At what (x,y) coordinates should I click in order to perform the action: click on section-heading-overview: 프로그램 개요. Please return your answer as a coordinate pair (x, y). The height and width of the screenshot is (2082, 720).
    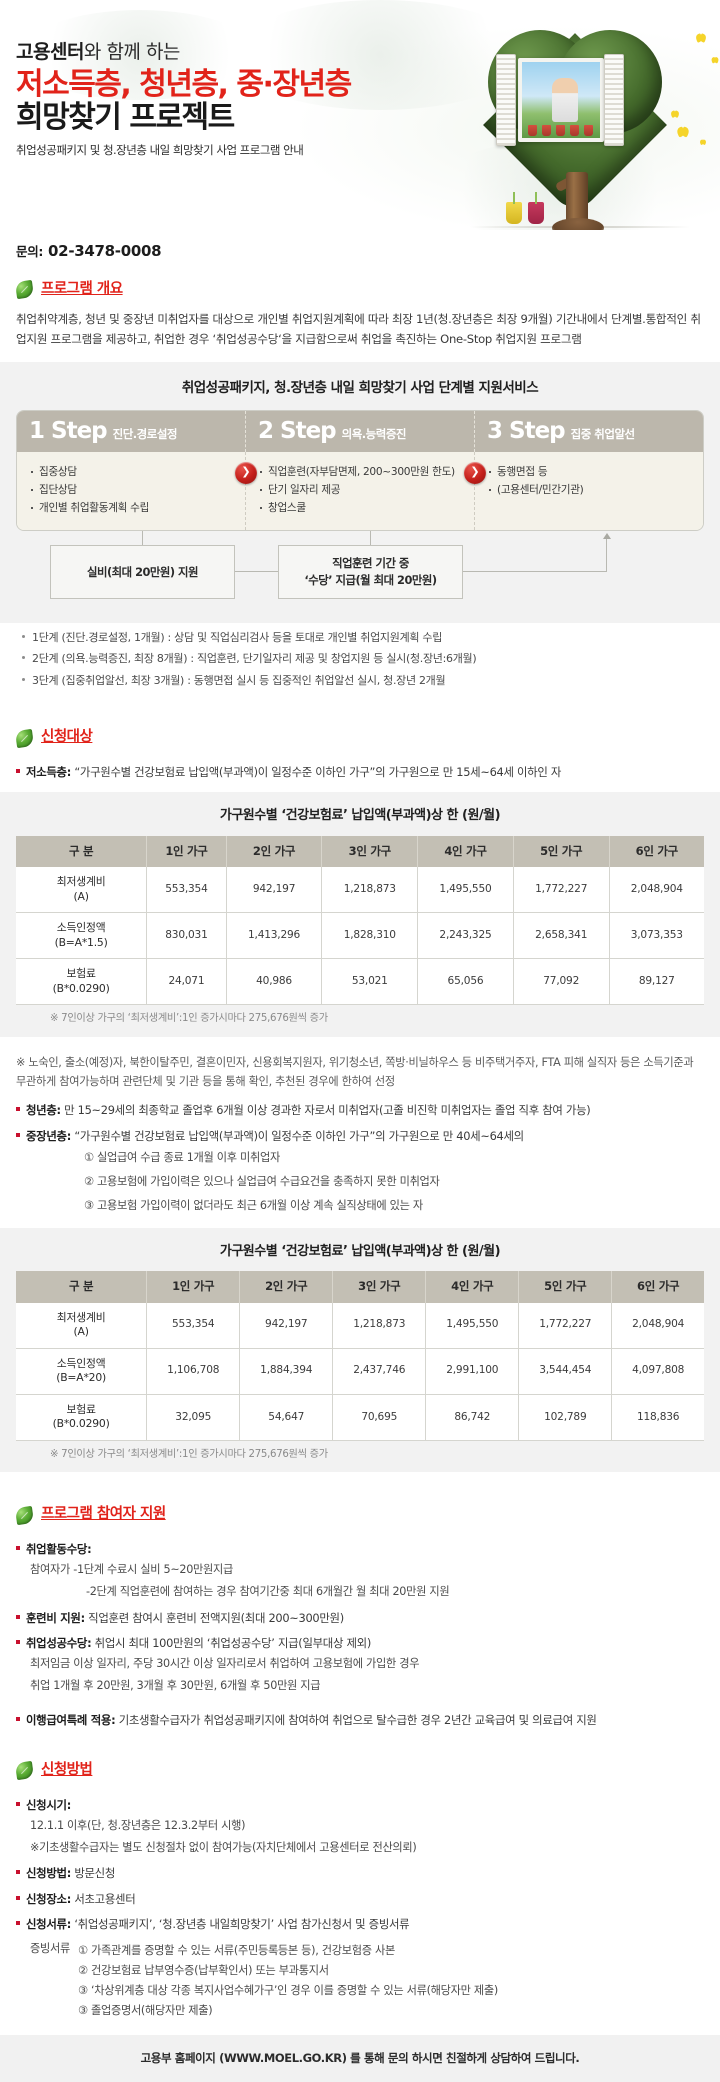
    Looking at the image, I should click on (360, 287).